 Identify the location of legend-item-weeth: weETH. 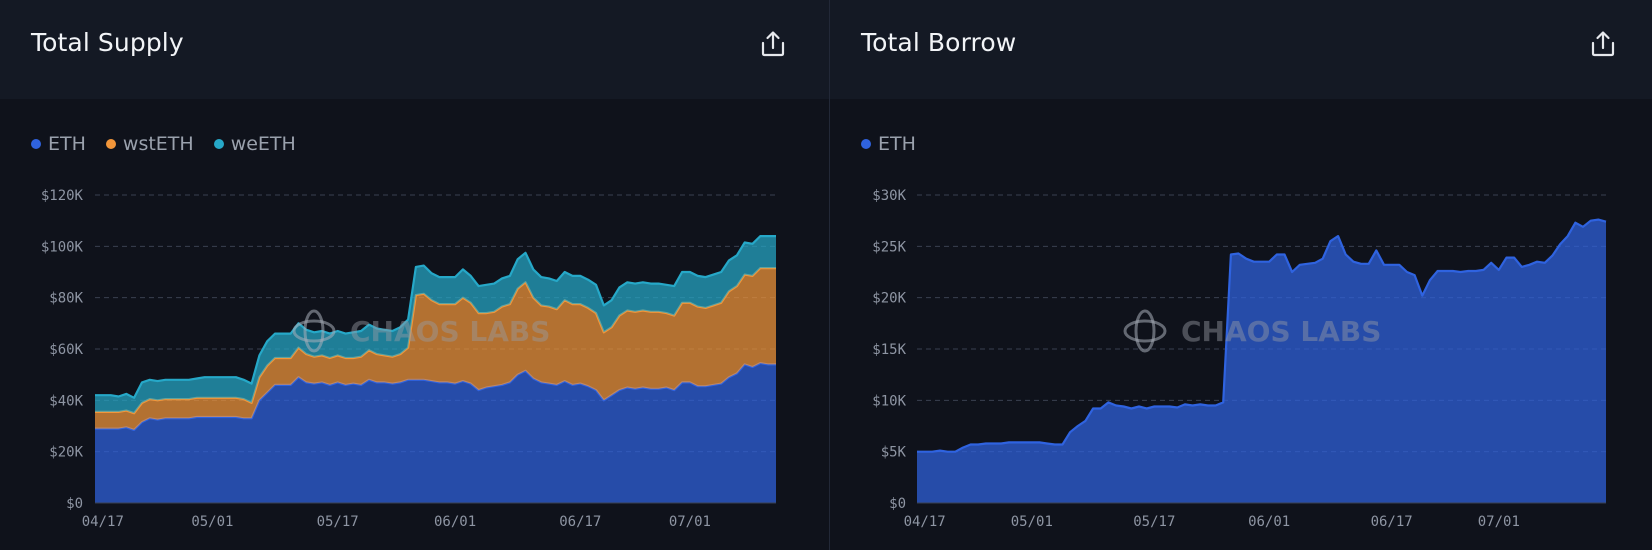
(254, 144).